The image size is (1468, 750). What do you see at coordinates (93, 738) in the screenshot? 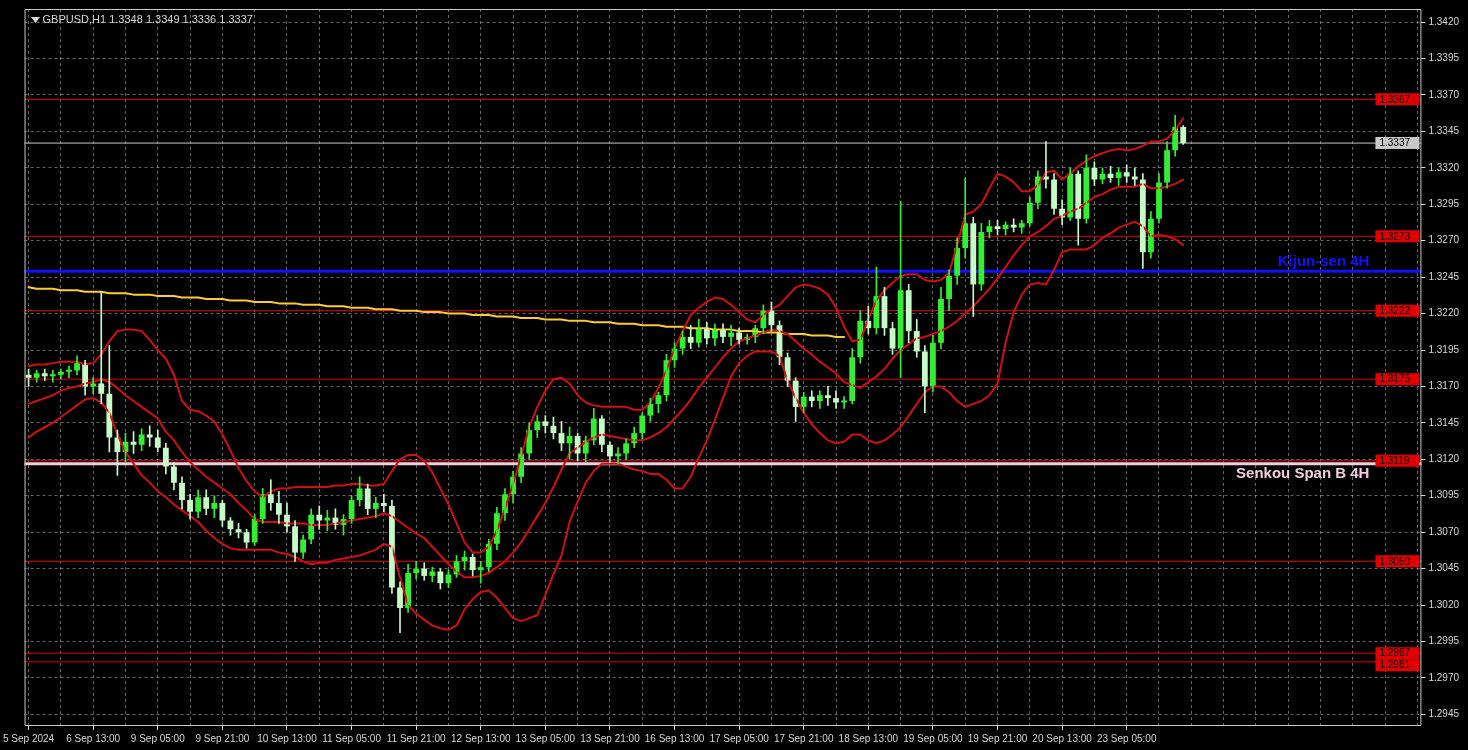
I see `x-tick-label: 6 Sep 13:00` at bounding box center [93, 738].